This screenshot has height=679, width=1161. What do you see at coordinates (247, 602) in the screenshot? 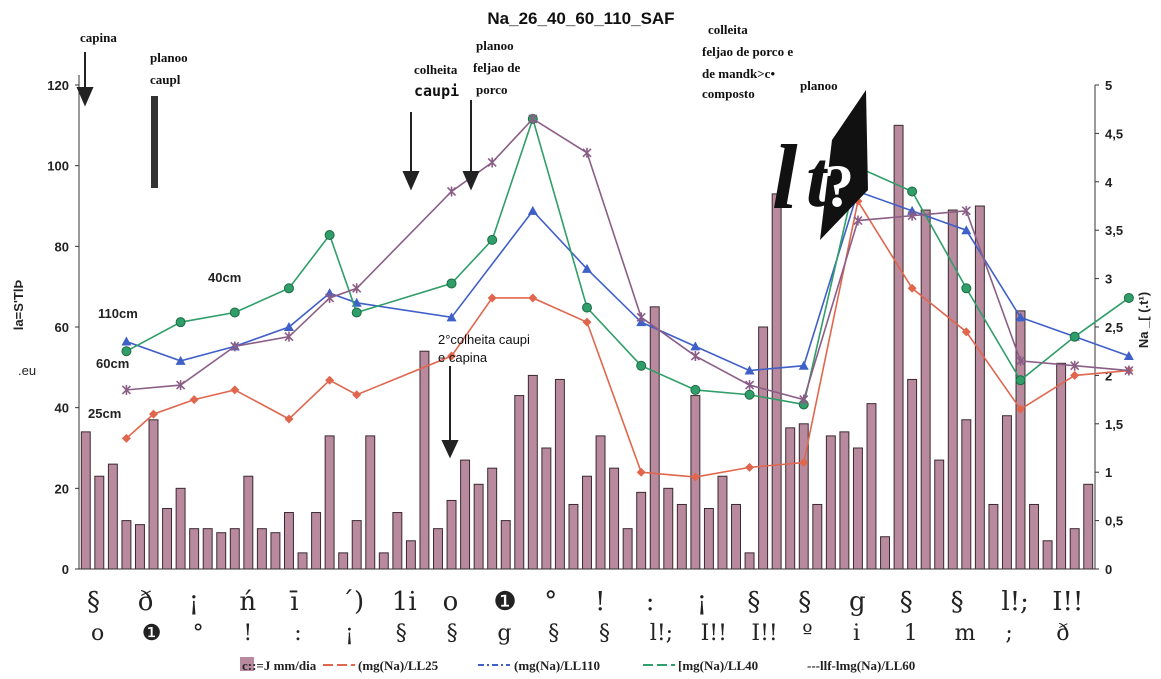
I see `garble-top-3: ń` at bounding box center [247, 602].